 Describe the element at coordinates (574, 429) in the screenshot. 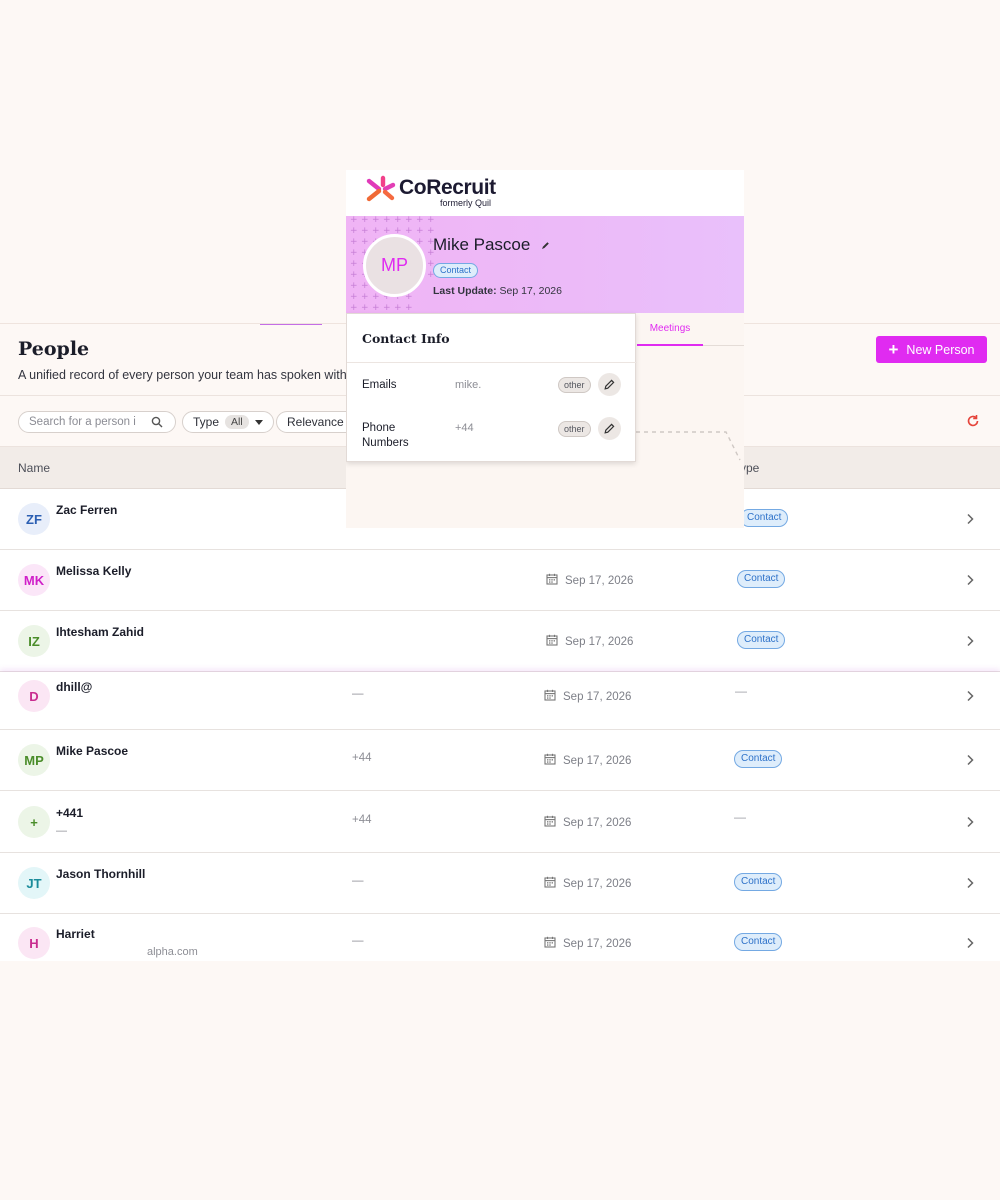

I see `phone-type-chip: other` at that location.